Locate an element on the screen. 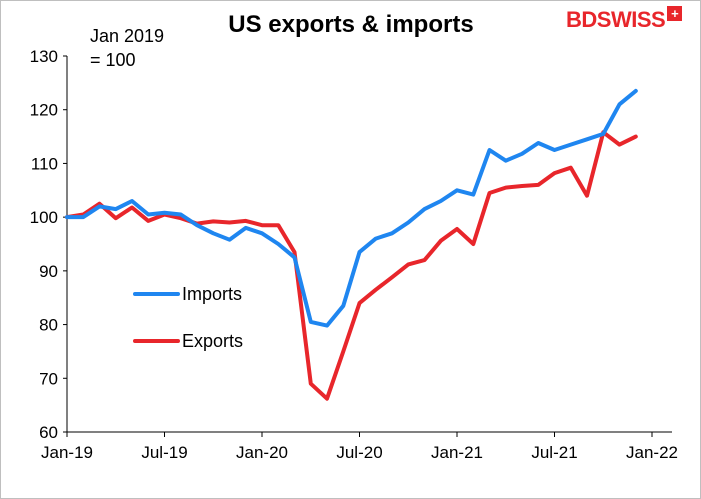 Image resolution: width=701 pixels, height=499 pixels. y-tick-label: 100 is located at coordinates (44, 217).